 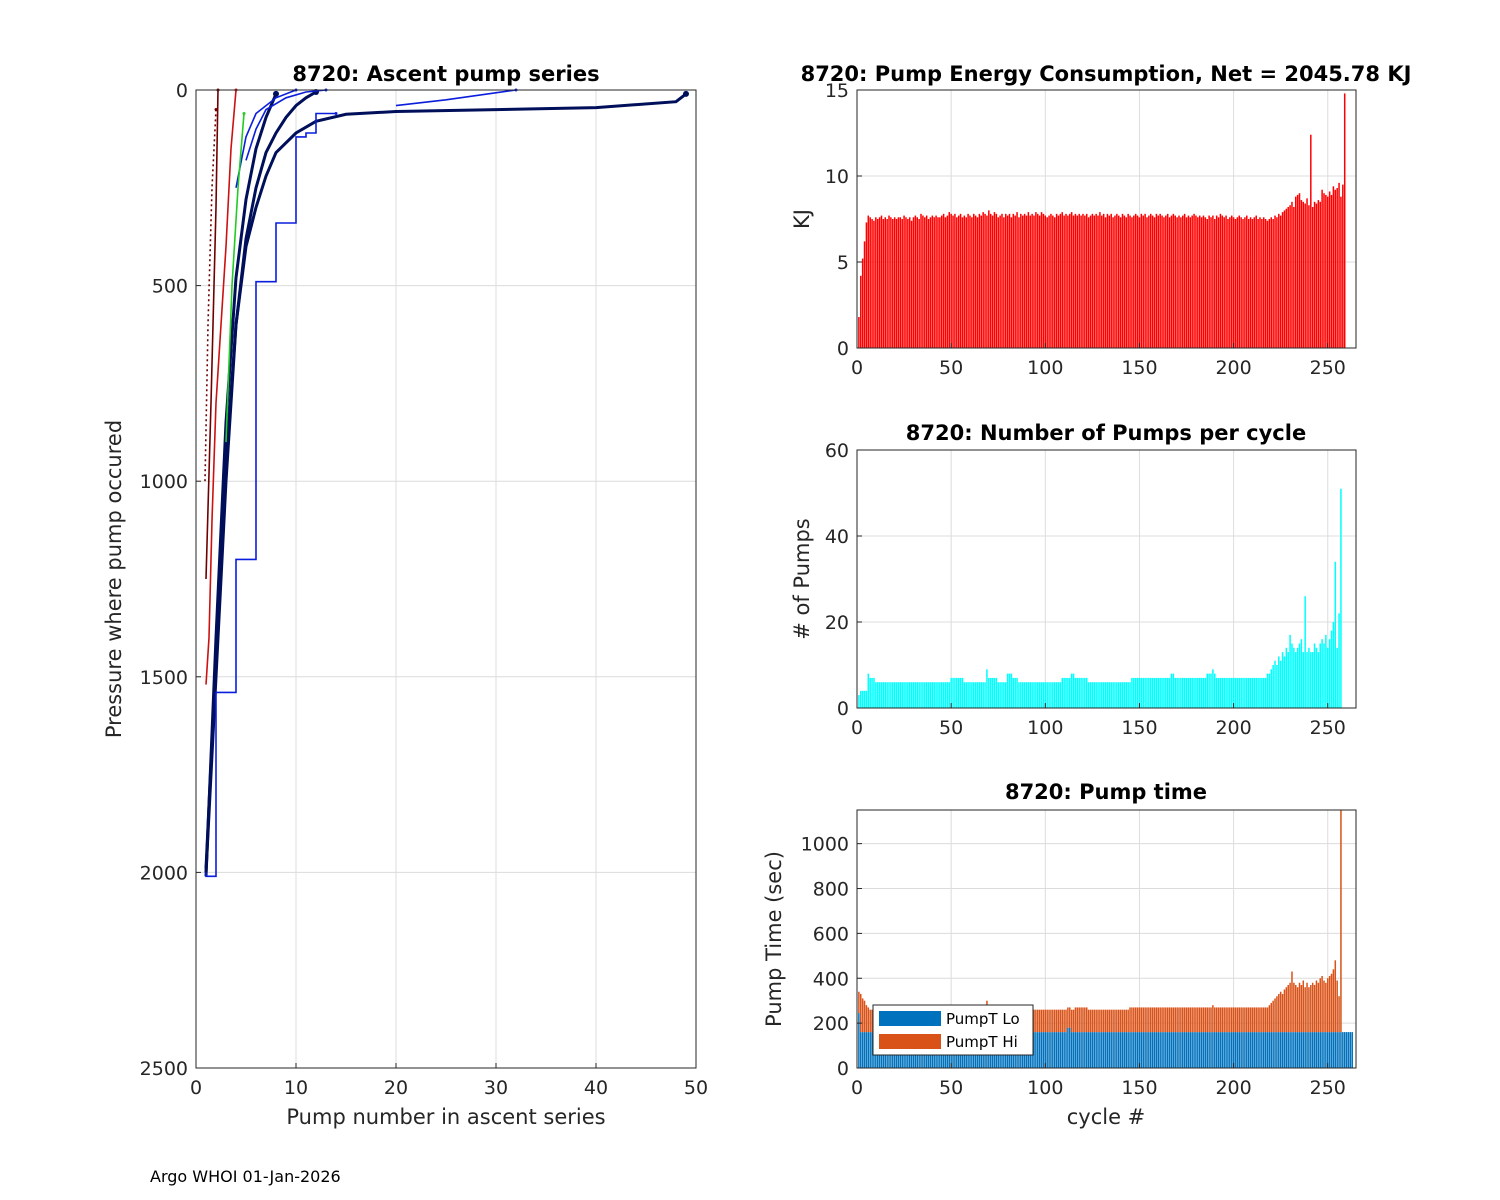 What do you see at coordinates (951, 728) in the screenshot?
I see `pumps-xtick-label: 50` at bounding box center [951, 728].